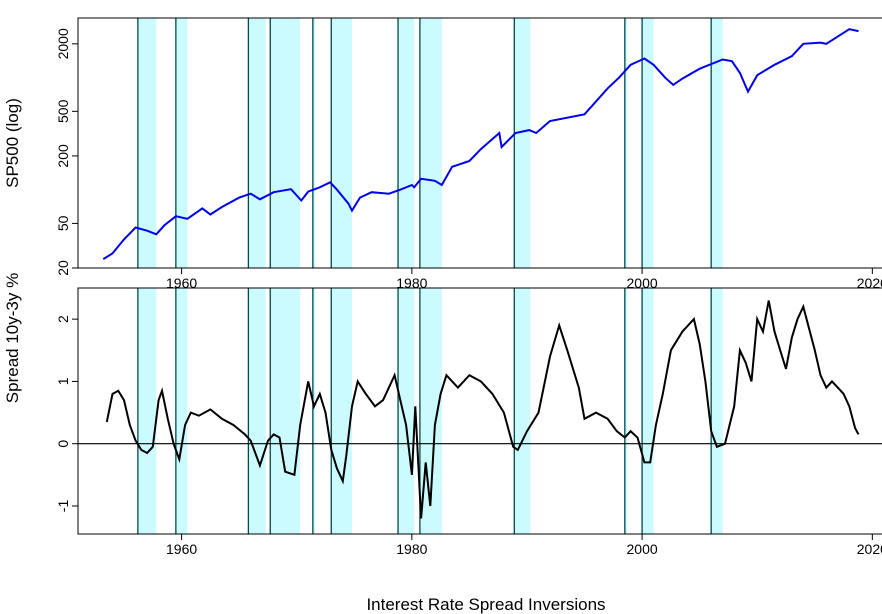  What do you see at coordinates (869, 549) in the screenshot?
I see `spread-x-tick-label: 2020` at bounding box center [869, 549].